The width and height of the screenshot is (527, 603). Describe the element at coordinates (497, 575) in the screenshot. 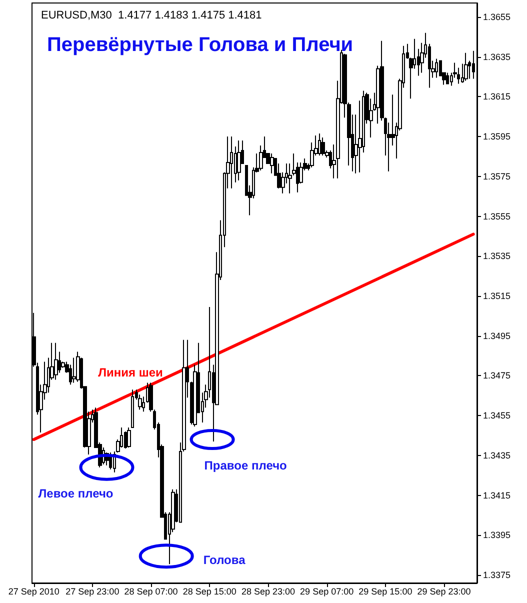

I see `y-tick-label: 1.3375` at that location.